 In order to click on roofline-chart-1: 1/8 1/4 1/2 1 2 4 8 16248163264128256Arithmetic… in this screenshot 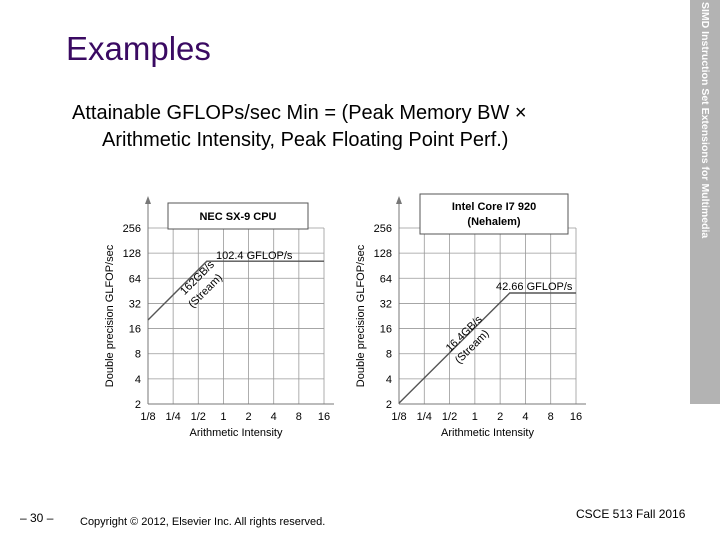, I will do `click(219, 317)`.